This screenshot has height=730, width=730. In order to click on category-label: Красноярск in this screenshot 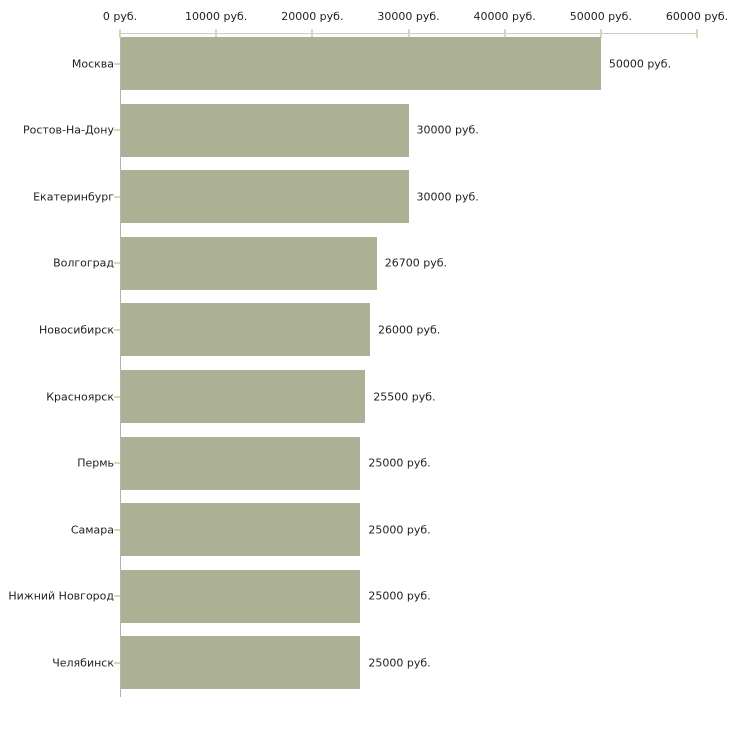, I will do `click(80, 396)`.